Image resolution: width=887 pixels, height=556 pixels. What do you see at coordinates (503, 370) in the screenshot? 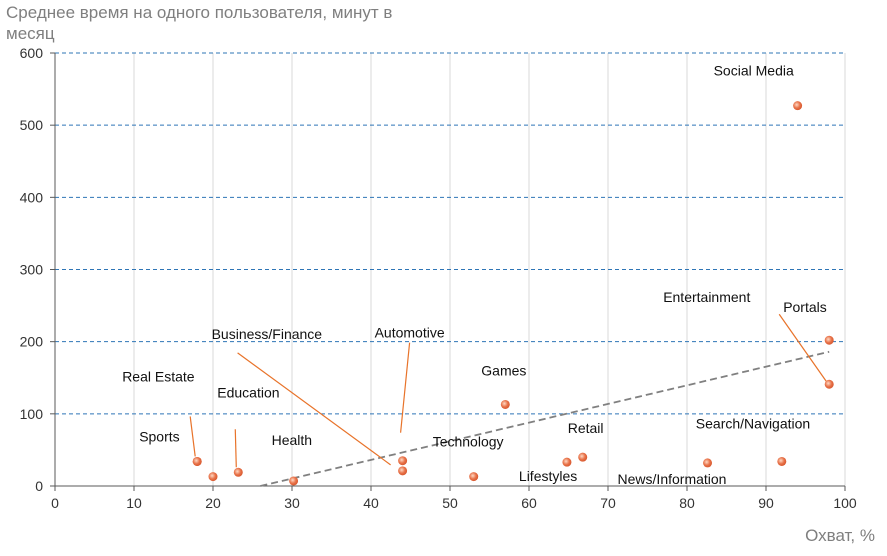
I see `point-label: Games` at bounding box center [503, 370].